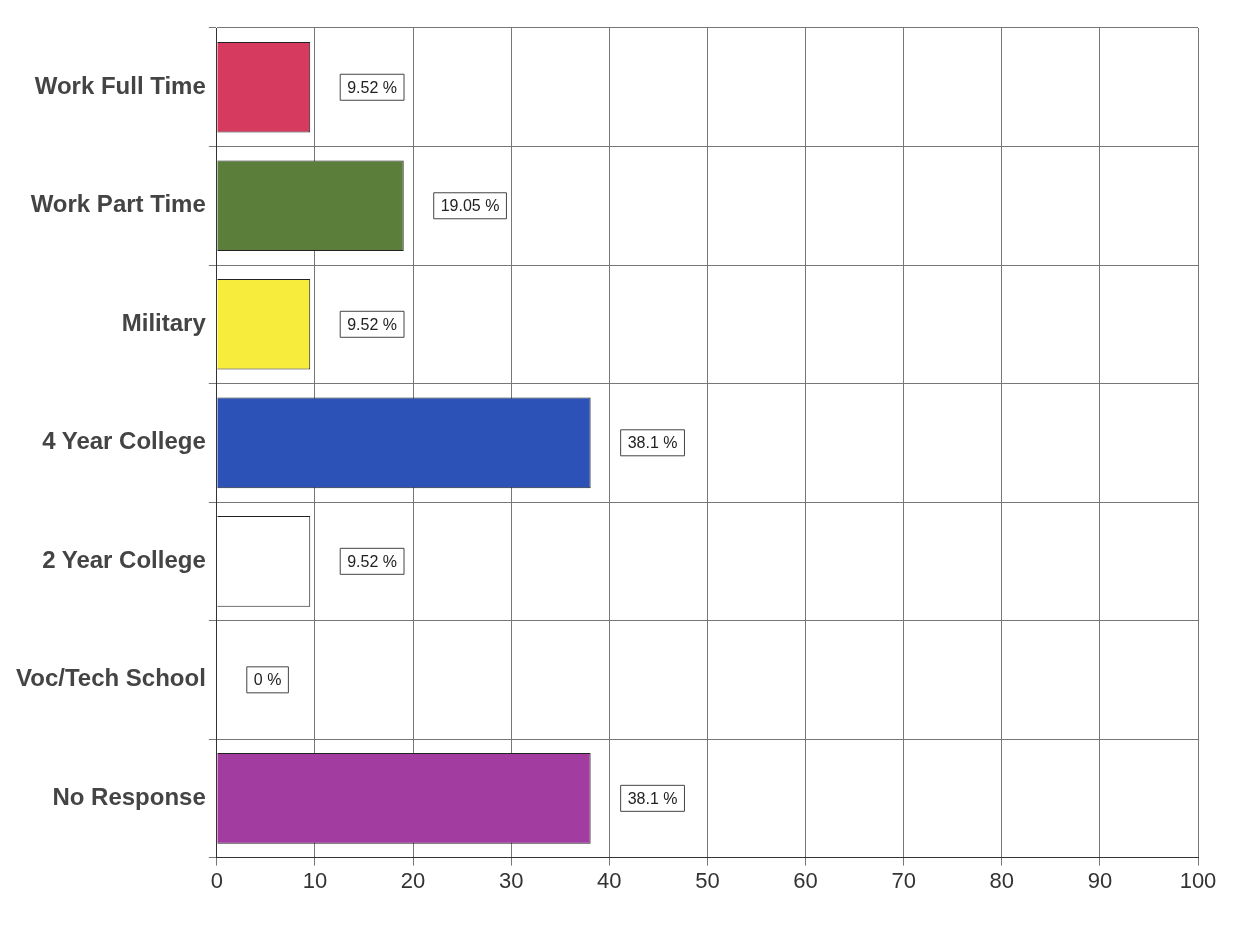  Describe the element at coordinates (124, 441) in the screenshot. I see `y-tick-label: 4 Year College` at that location.